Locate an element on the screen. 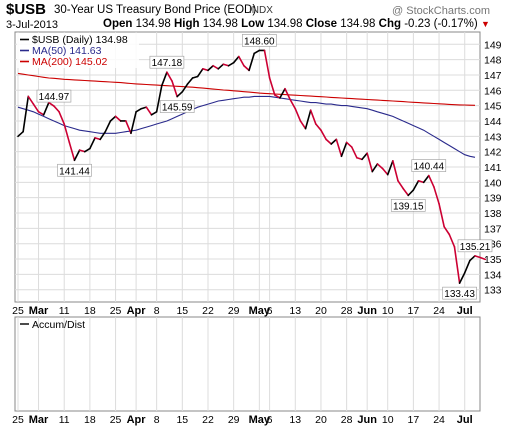 The image size is (520, 429). y-tick-label: 135 is located at coordinates (493, 260).